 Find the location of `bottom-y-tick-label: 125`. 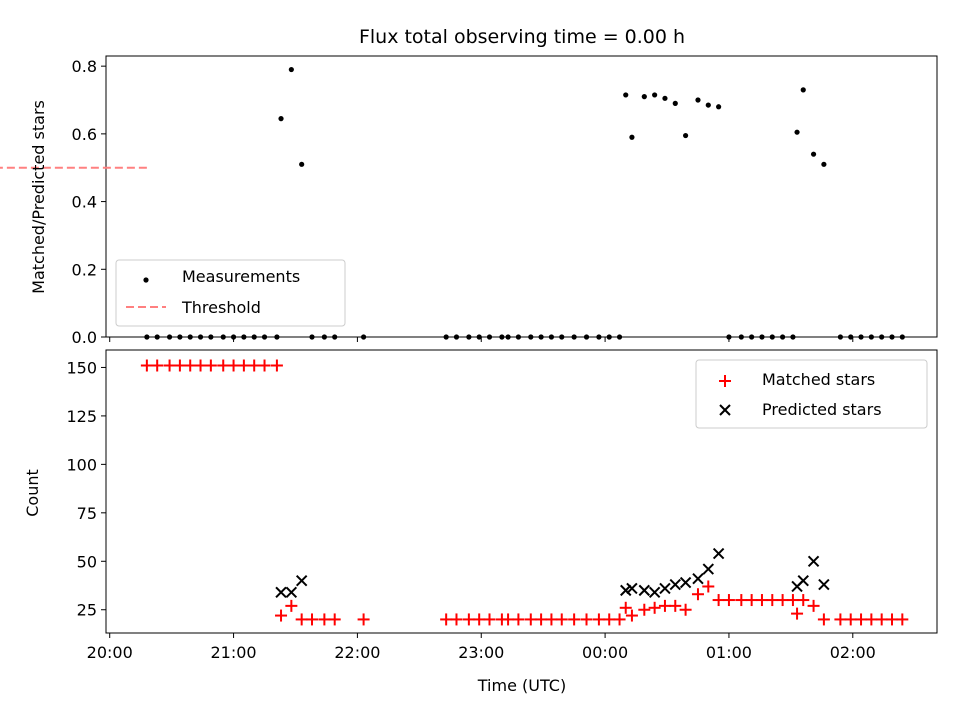

bottom-y-tick-label: 125 is located at coordinates (81, 416).